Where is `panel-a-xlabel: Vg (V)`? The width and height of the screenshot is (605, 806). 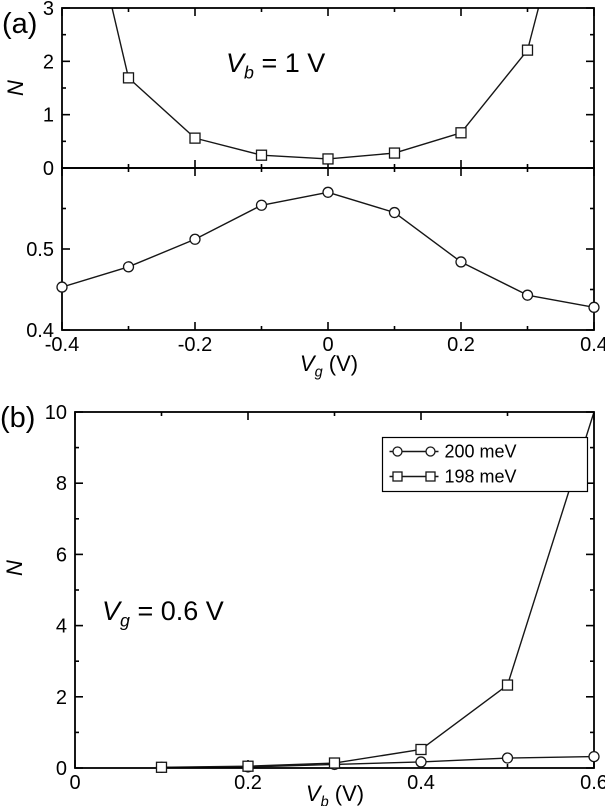
panel-a-xlabel: Vg (V) is located at coordinates (329, 365).